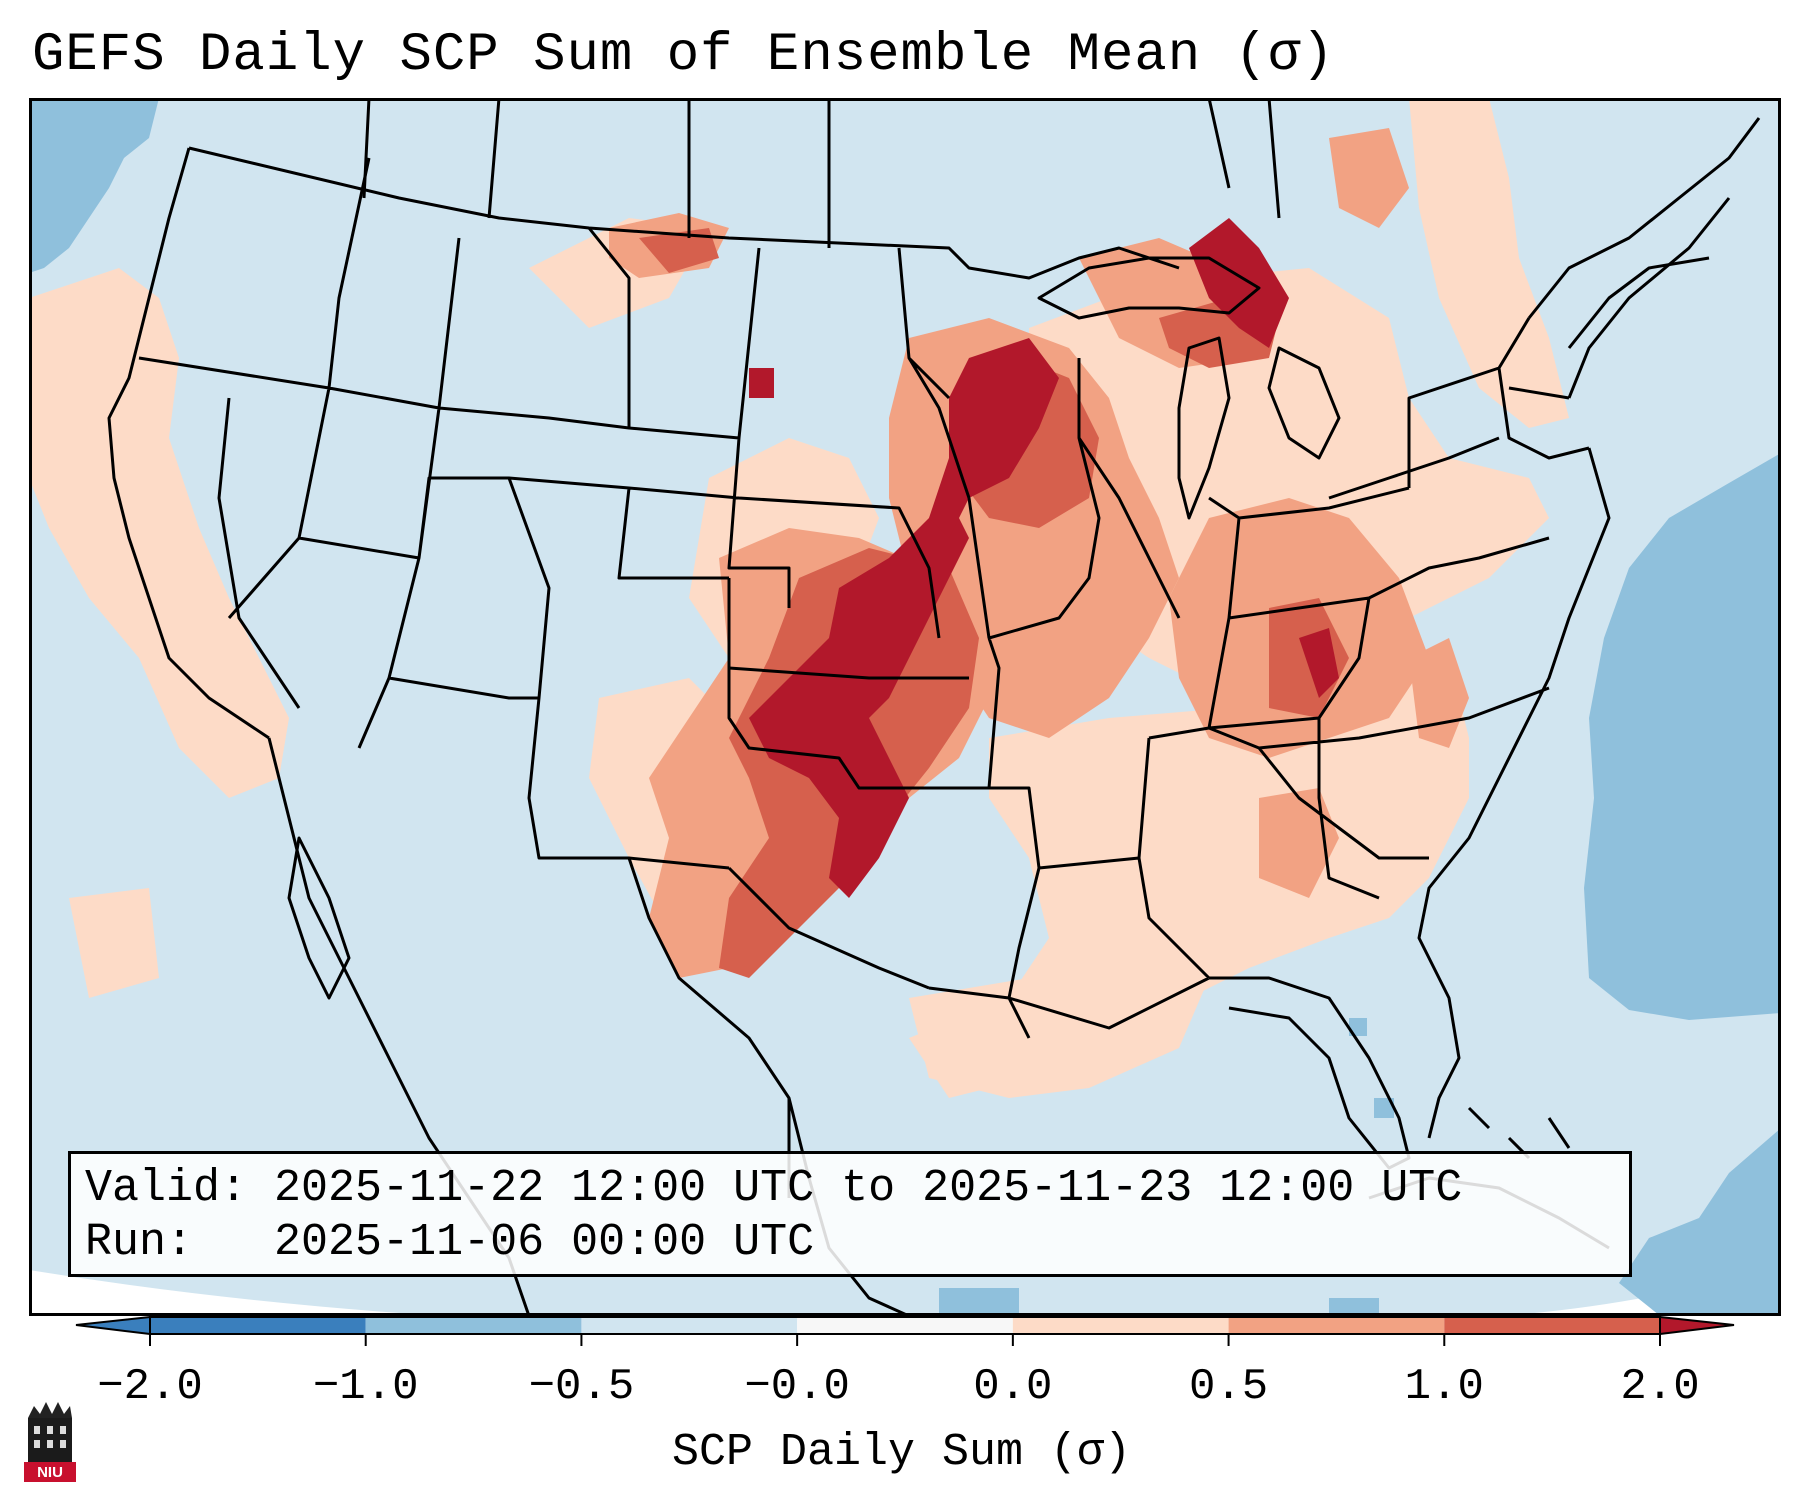 The height and width of the screenshot is (1506, 1803). Describe the element at coordinates (365, 1387) in the screenshot. I see `colorbar-tick-label: −1.0` at that location.